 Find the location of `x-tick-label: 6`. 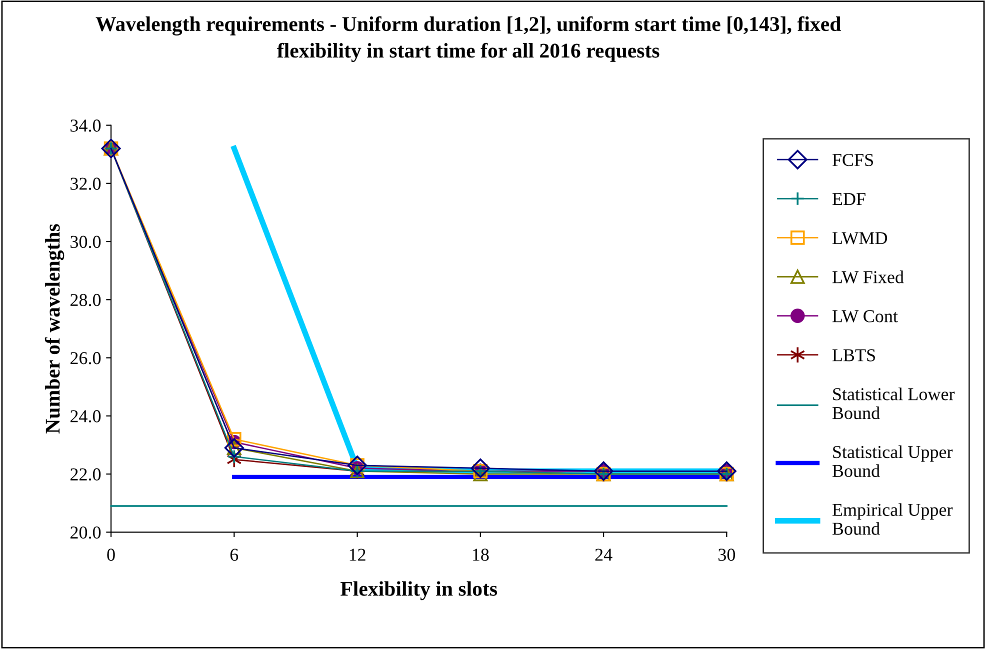

x-tick-label: 6 is located at coordinates (234, 554).